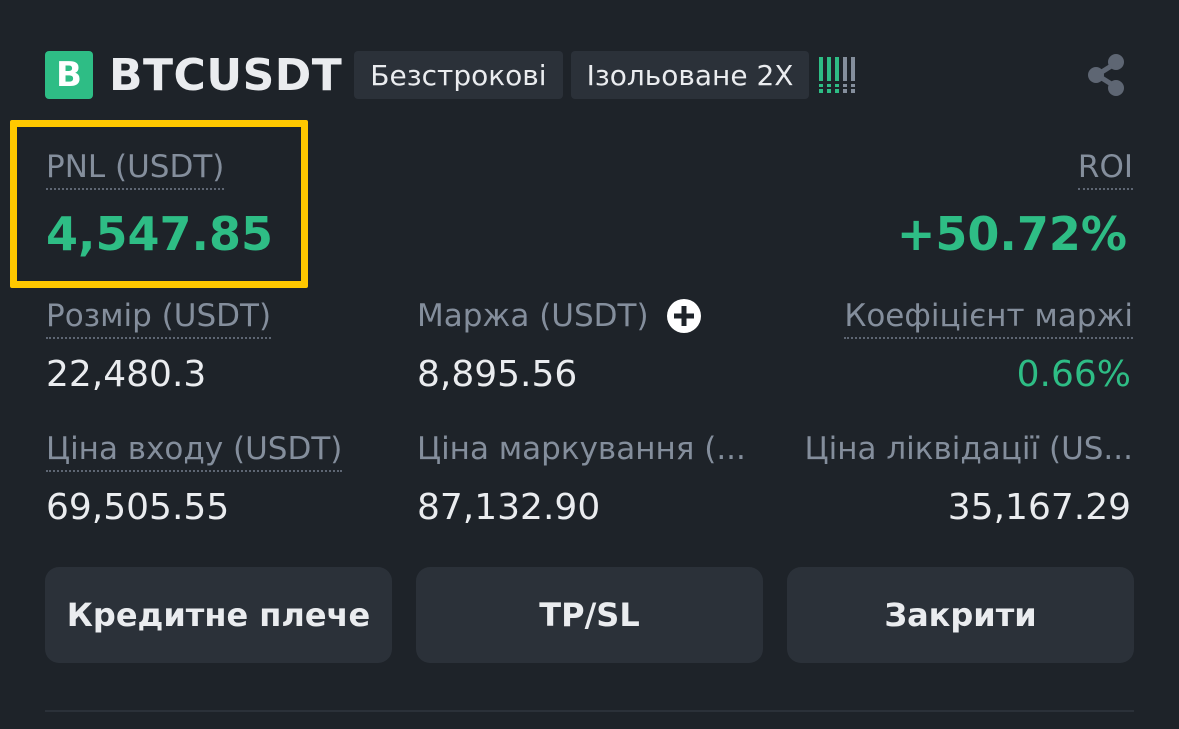  Describe the element at coordinates (1105, 169) in the screenshot. I see `roi-label: ROI` at that location.